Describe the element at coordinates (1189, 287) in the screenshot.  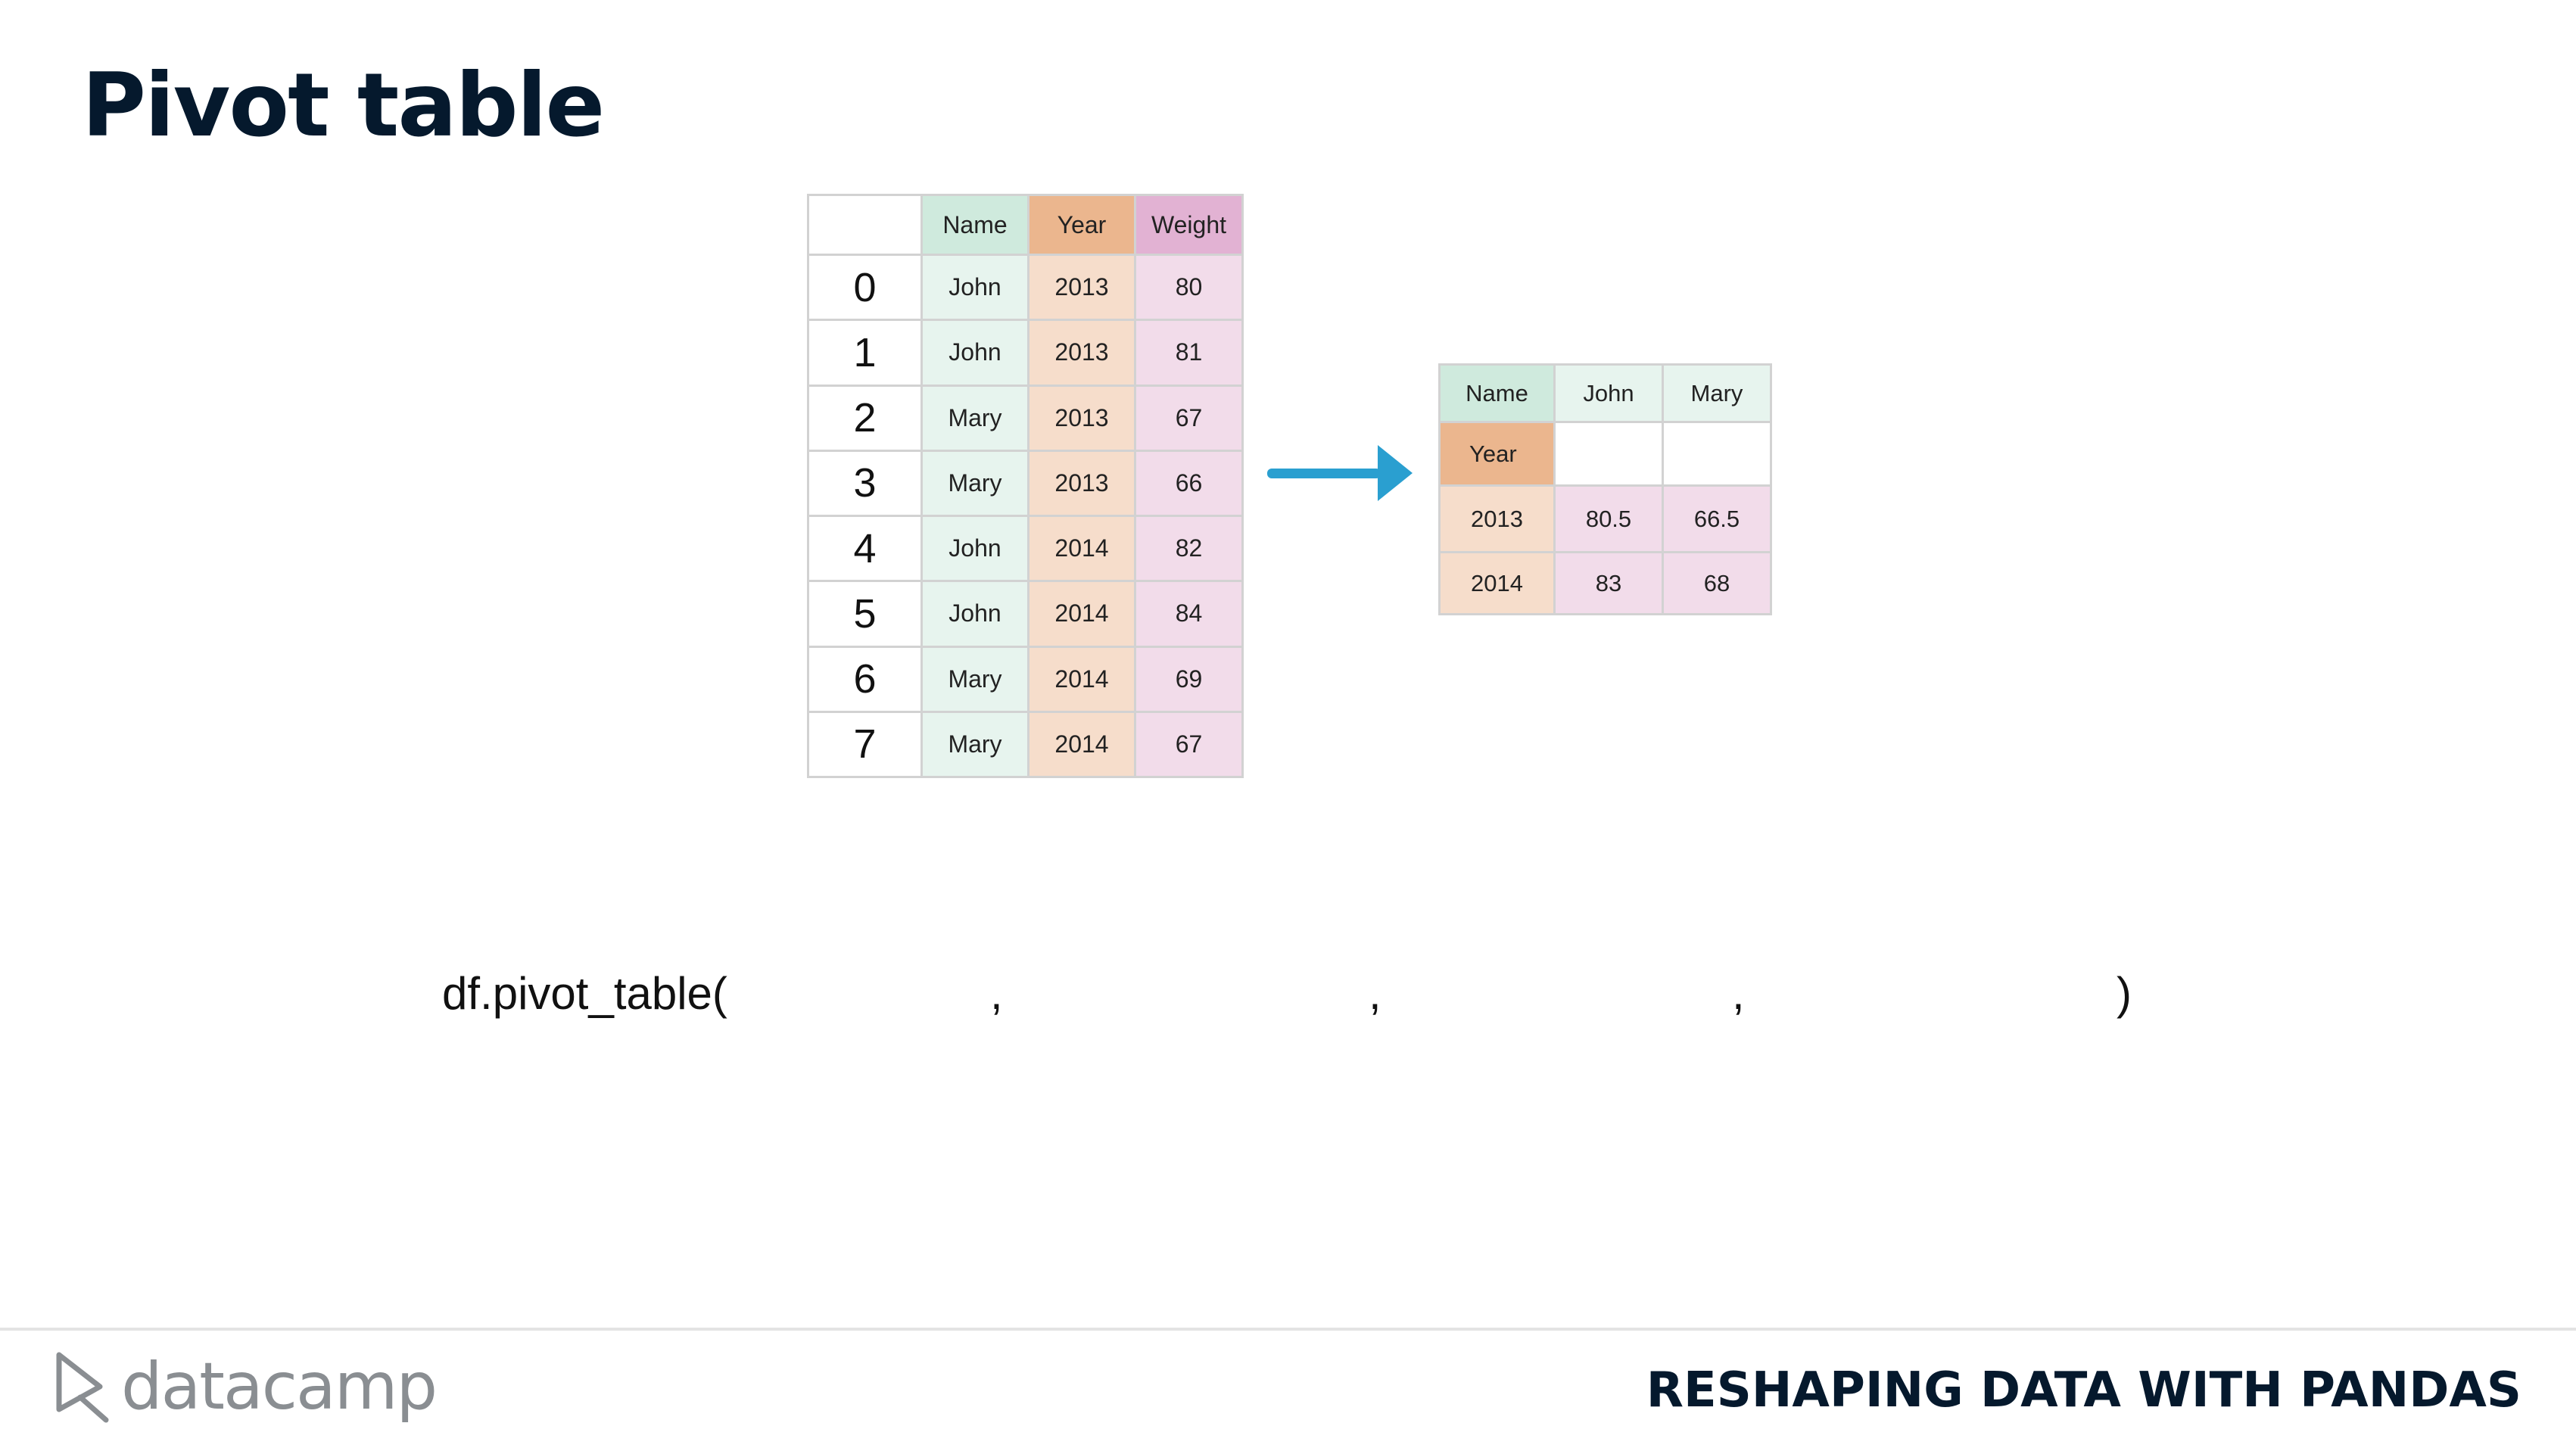
I see `weight-cell: 80` at that location.